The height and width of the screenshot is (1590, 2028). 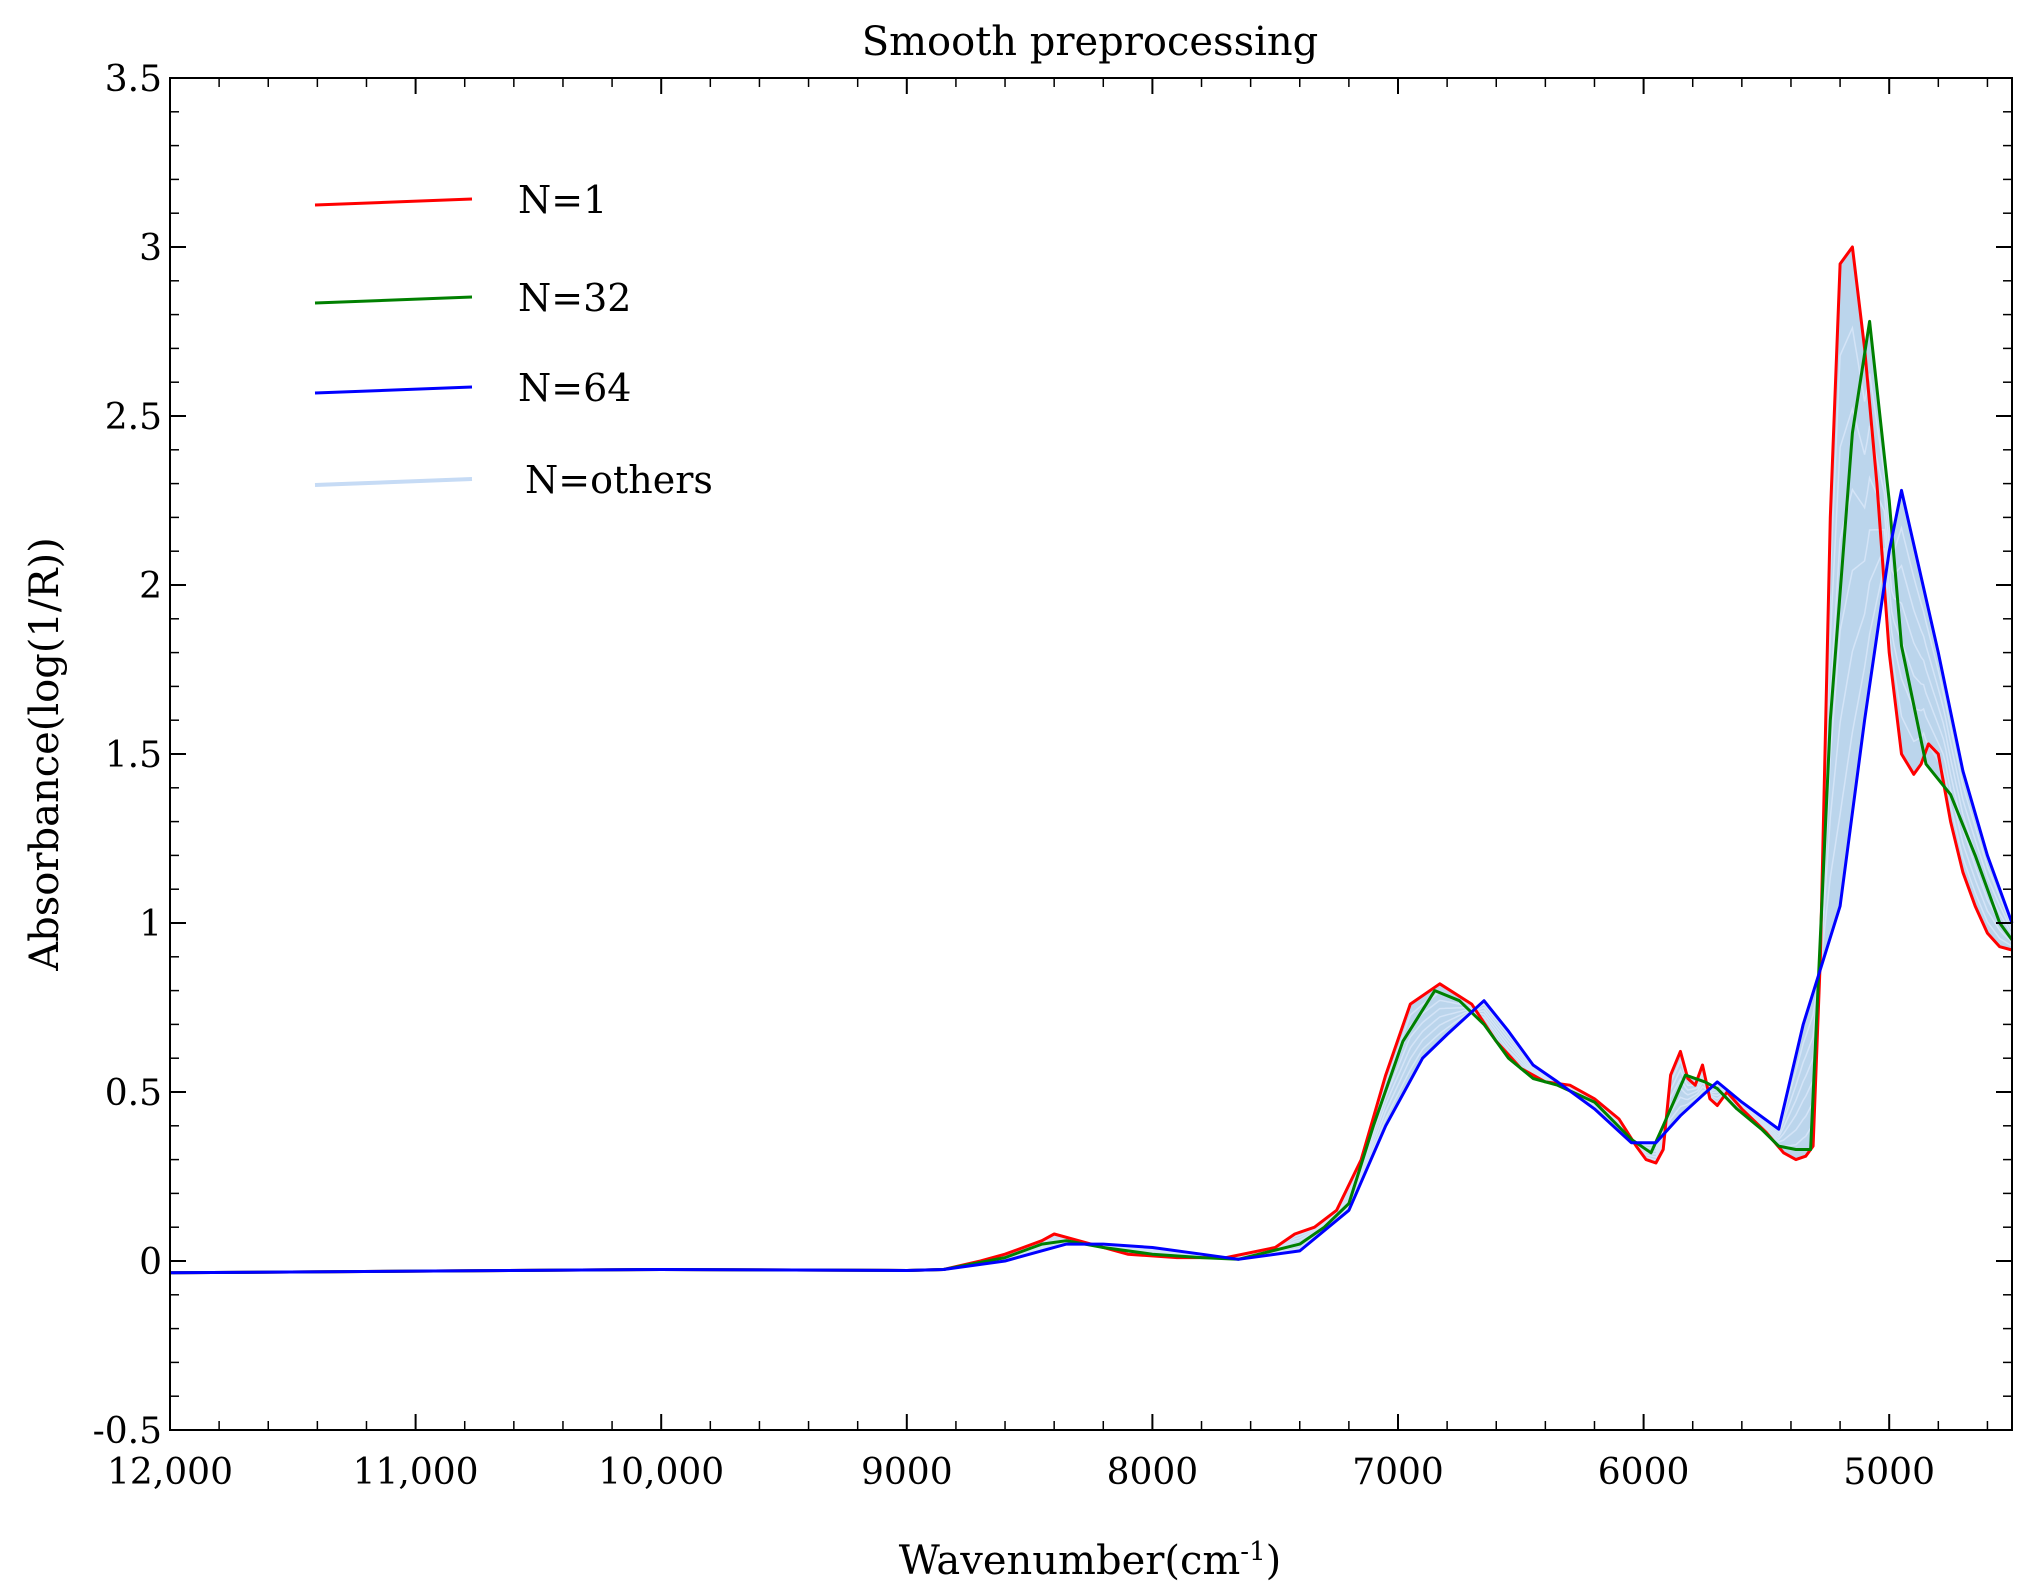 What do you see at coordinates (1021, 1472) in the screenshot?
I see `x-tick-labels: 12,000 11,000 10,000 9000 8000 7000 6000 5000` at bounding box center [1021, 1472].